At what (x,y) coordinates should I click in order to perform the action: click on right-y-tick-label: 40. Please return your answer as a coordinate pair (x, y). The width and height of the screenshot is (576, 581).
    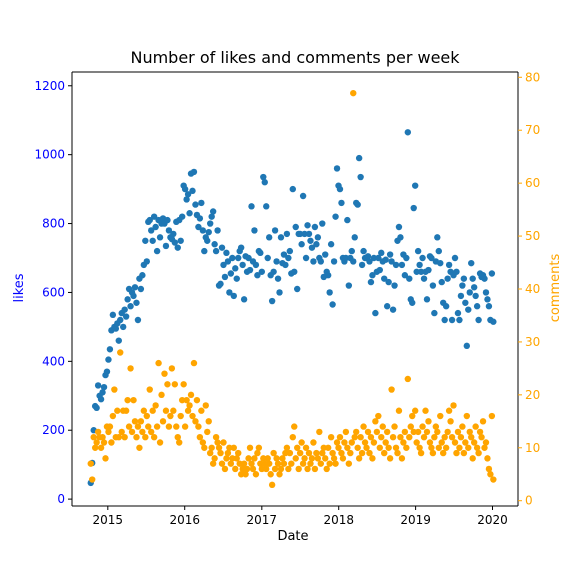
    Looking at the image, I should click on (532, 289).